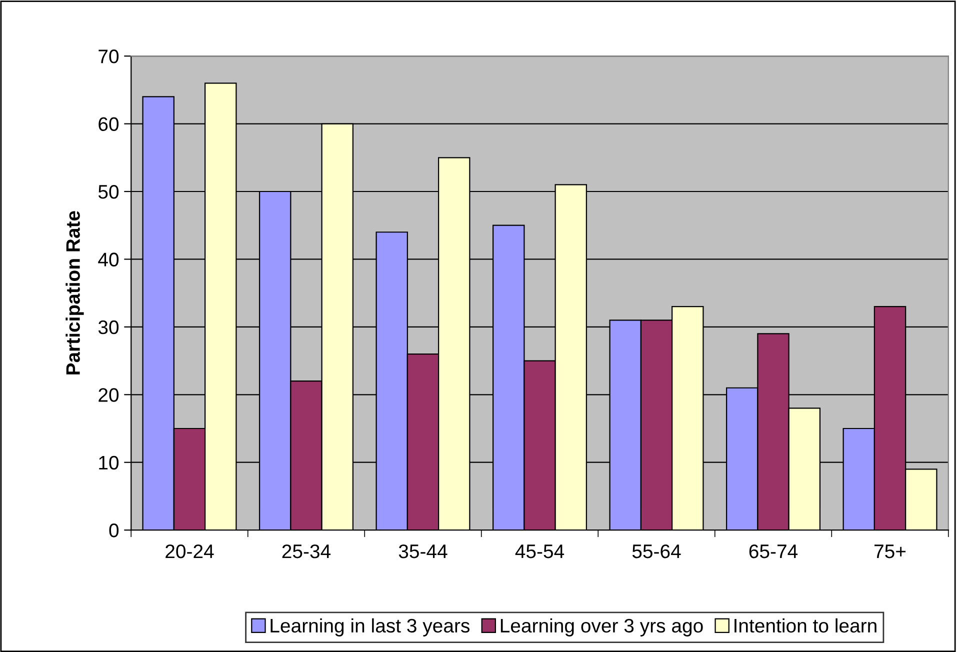 The width and height of the screenshot is (957, 652). What do you see at coordinates (108, 124) in the screenshot?
I see `y-tick-label: 60` at bounding box center [108, 124].